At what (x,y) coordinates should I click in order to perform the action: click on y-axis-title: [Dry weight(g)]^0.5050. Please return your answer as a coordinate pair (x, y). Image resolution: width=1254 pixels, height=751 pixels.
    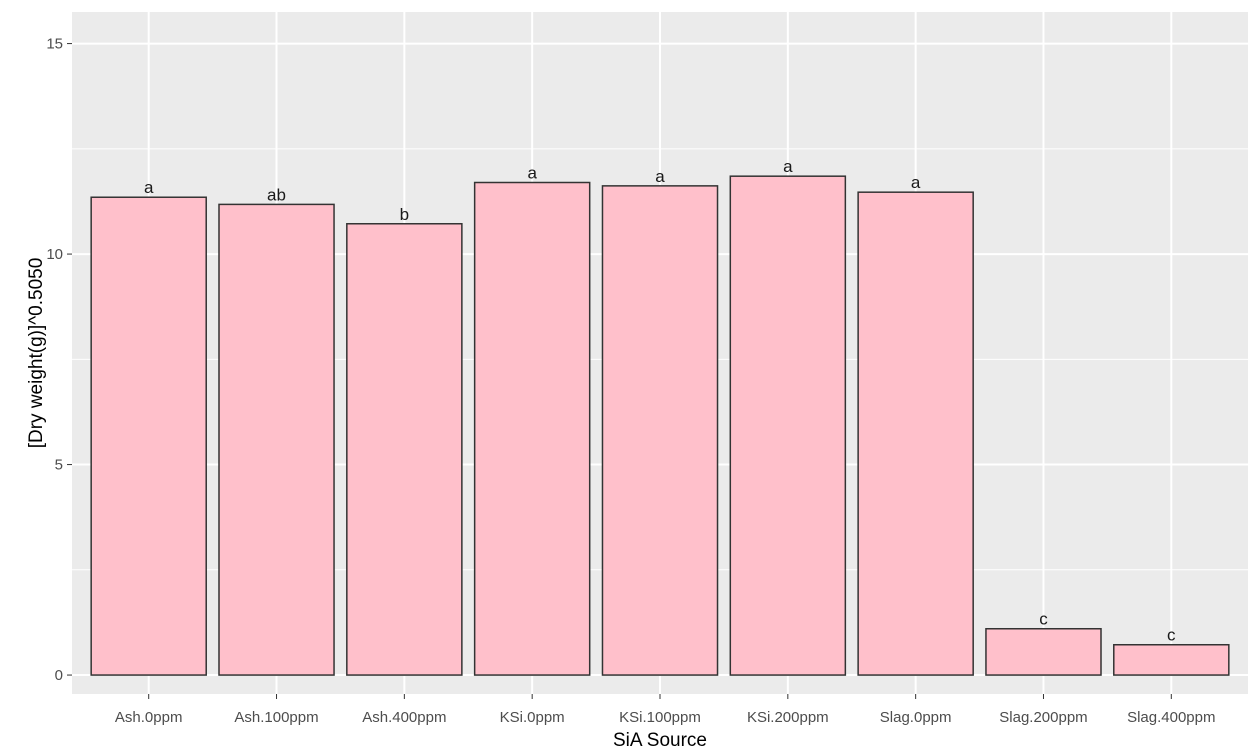
    Looking at the image, I should click on (36, 353).